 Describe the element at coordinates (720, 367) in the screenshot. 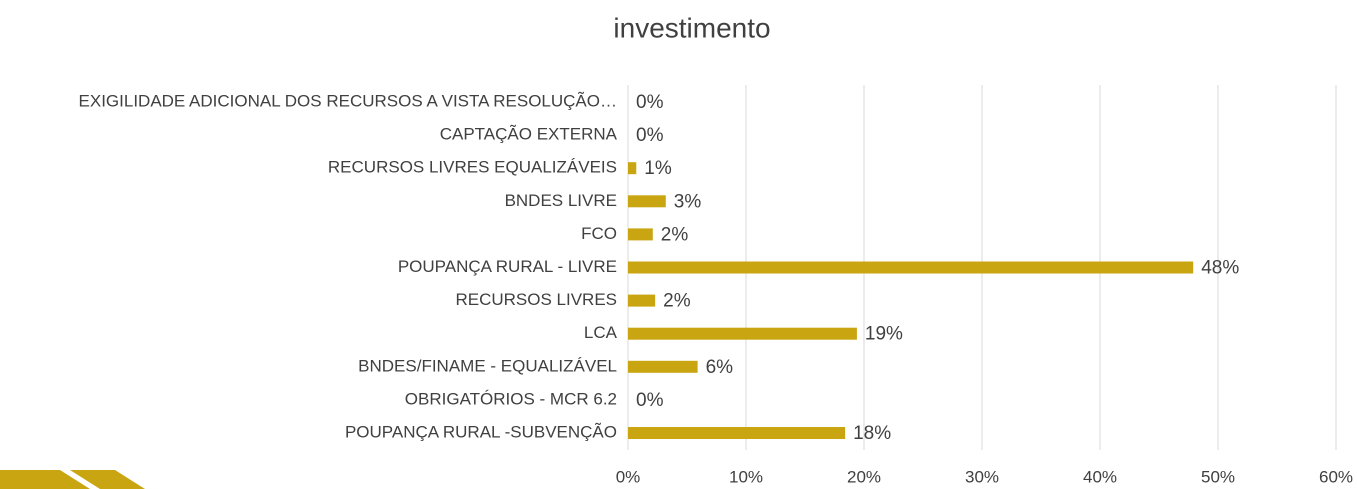

I see `value-label: 6%` at that location.